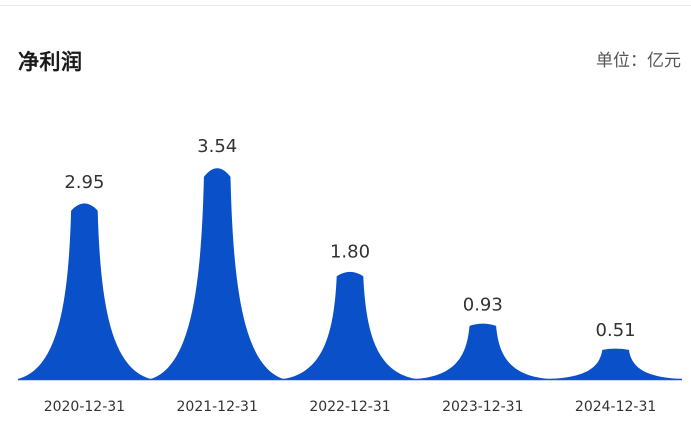 This screenshot has width=691, height=431. Describe the element at coordinates (345, 58) in the screenshot. I see `chart-header: 净利润 单位：亿元` at that location.